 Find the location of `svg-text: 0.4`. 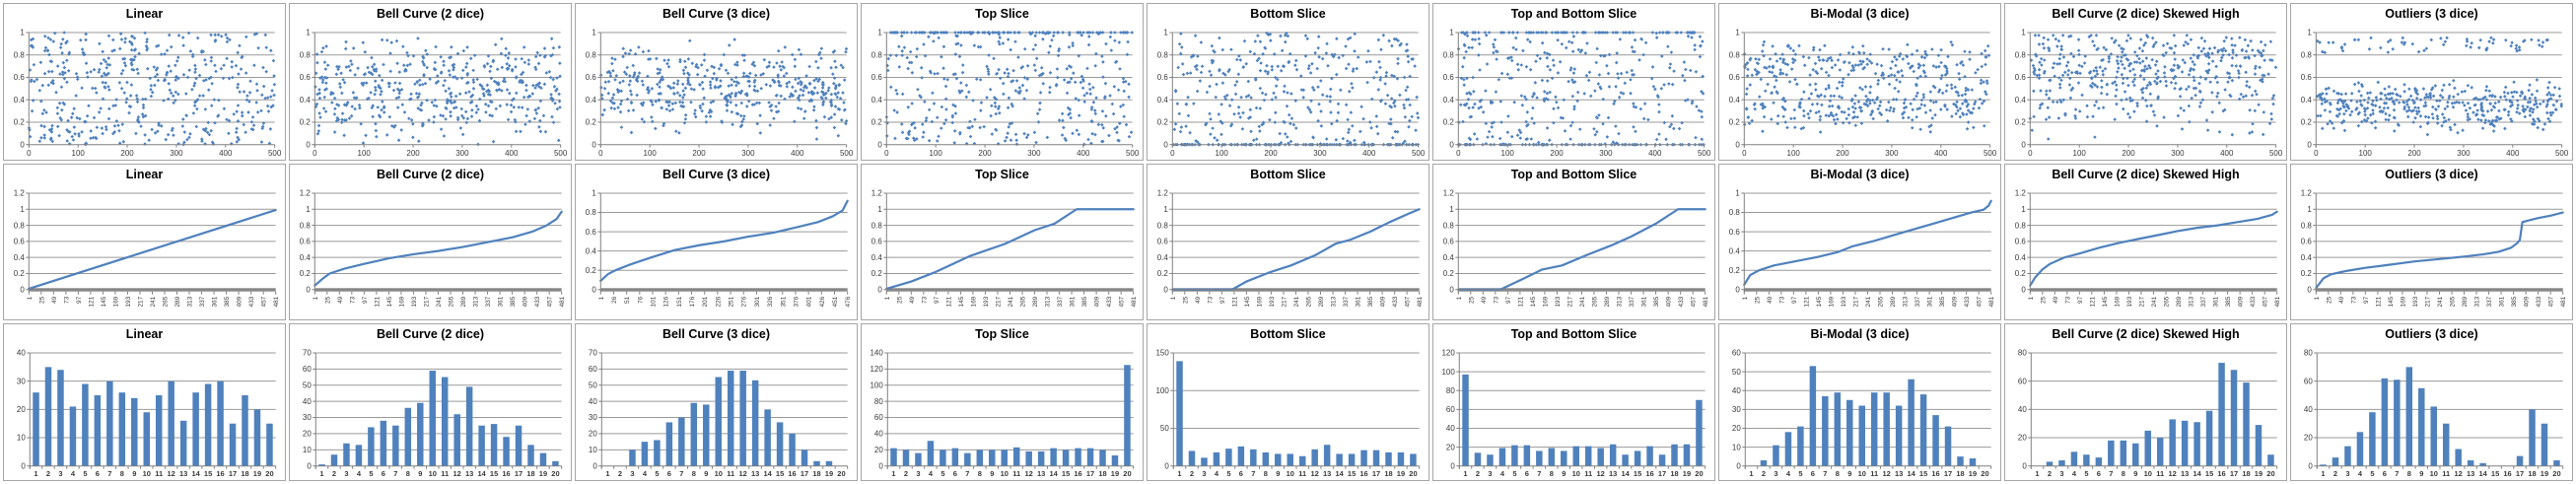

svg-text: 0.4 is located at coordinates (591, 100).